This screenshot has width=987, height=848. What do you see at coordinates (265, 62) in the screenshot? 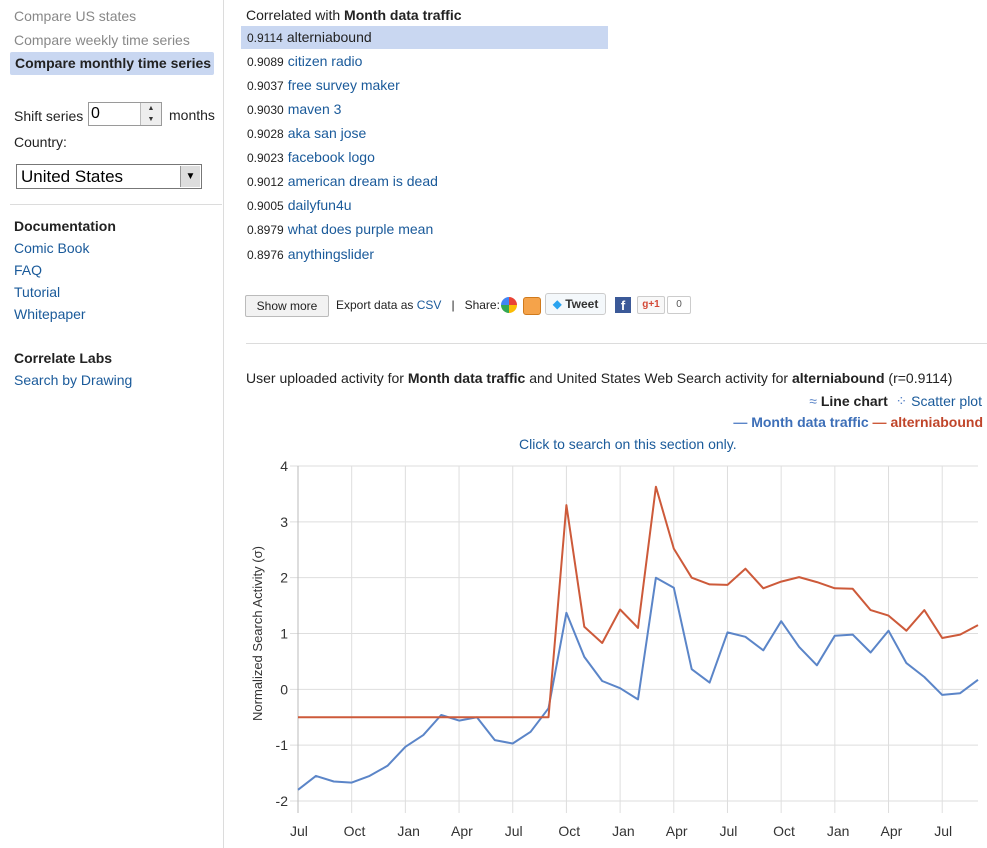
I see `result-score: 0.9089` at bounding box center [265, 62].